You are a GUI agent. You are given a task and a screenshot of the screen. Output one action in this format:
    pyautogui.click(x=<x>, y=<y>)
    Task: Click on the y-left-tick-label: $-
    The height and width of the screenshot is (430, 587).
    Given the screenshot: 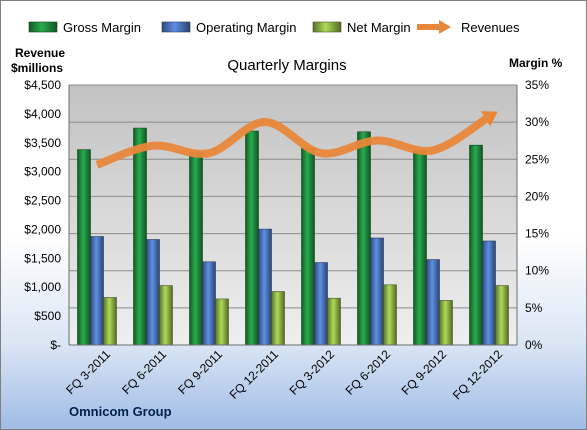 What is the action you would take?
    pyautogui.click(x=55, y=345)
    